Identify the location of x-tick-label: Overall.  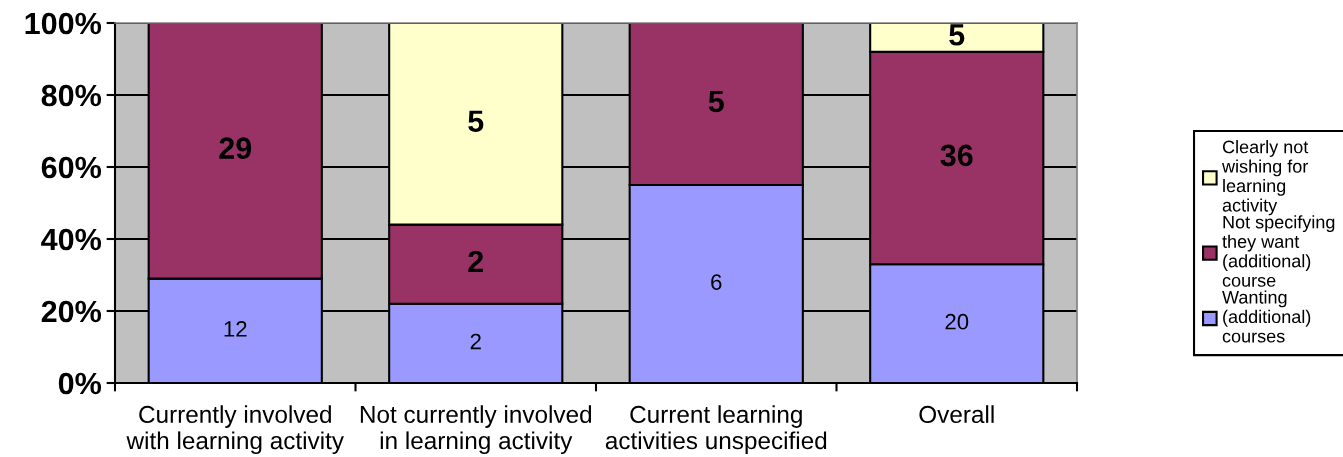
(956, 414).